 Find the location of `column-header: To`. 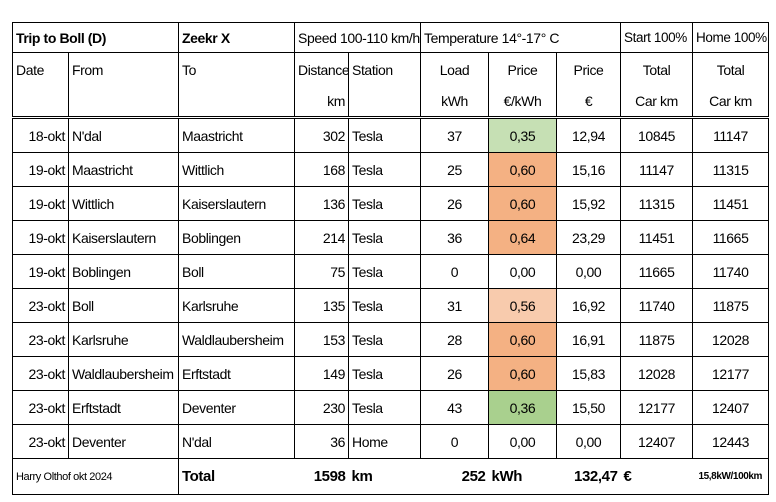

column-header: To is located at coordinates (236, 69).